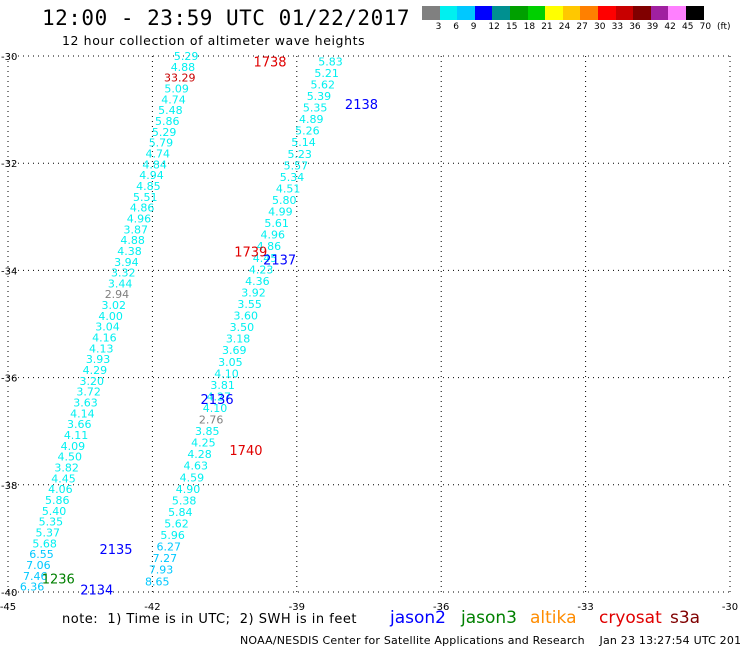  I want to click on colorbar-label: 45, so click(688, 27).